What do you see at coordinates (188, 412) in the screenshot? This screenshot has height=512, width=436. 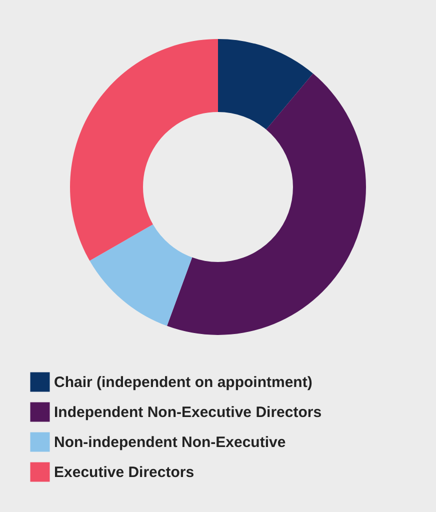 I see `legend-label: Independent Non-Executive Directors` at bounding box center [188, 412].